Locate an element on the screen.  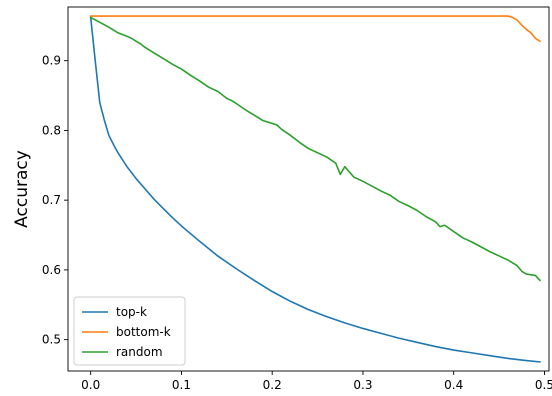
y-axis-title: Accuracy is located at coordinates (22, 189).